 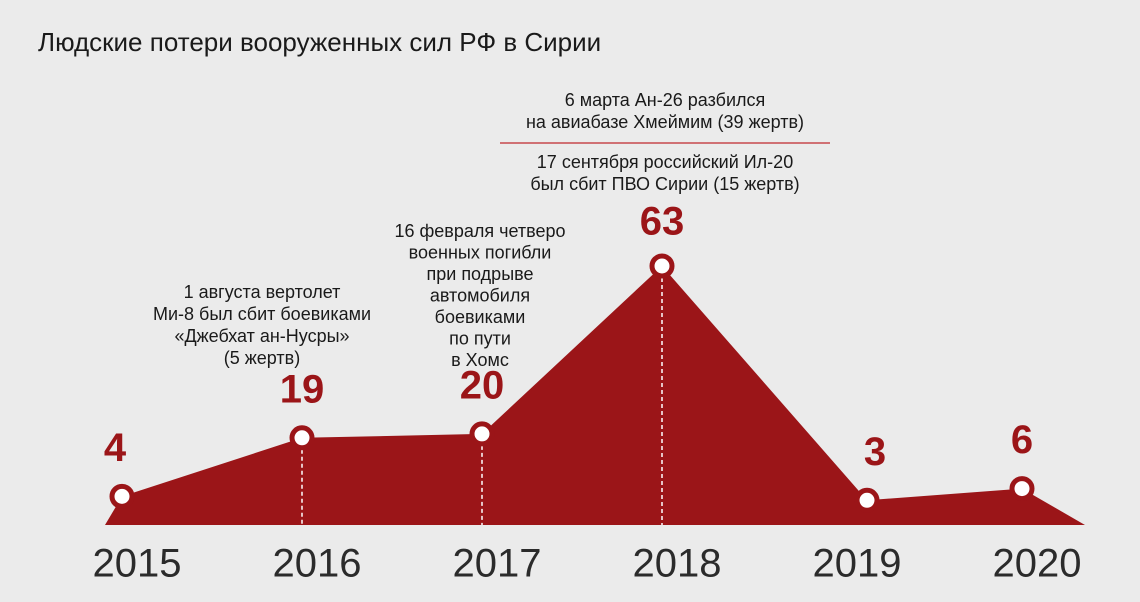 What do you see at coordinates (115, 448) in the screenshot?
I see `value-label: 4` at bounding box center [115, 448].